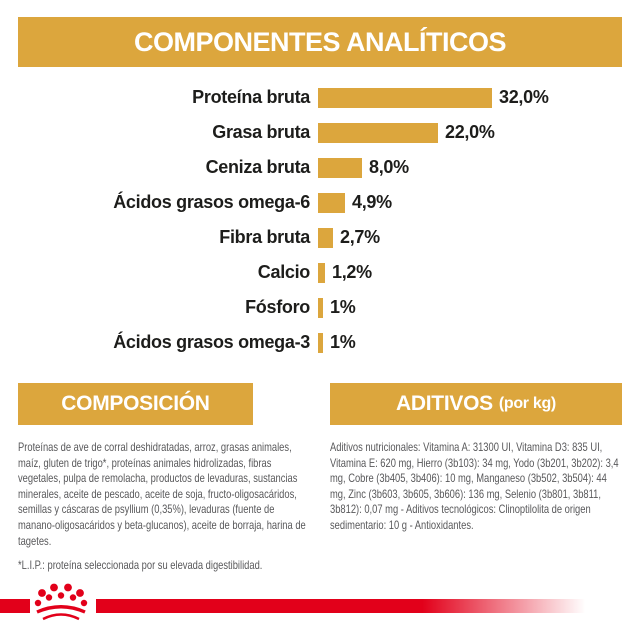 Image resolution: width=640 pixels, height=640 pixels. What do you see at coordinates (15, 606) in the screenshot?
I see `footer-red-stripe-left` at bounding box center [15, 606].